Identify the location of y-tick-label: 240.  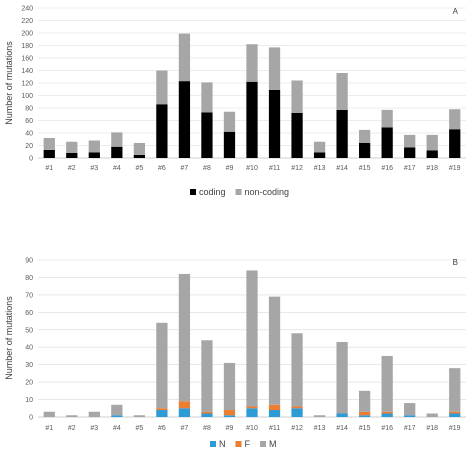
(27, 9).